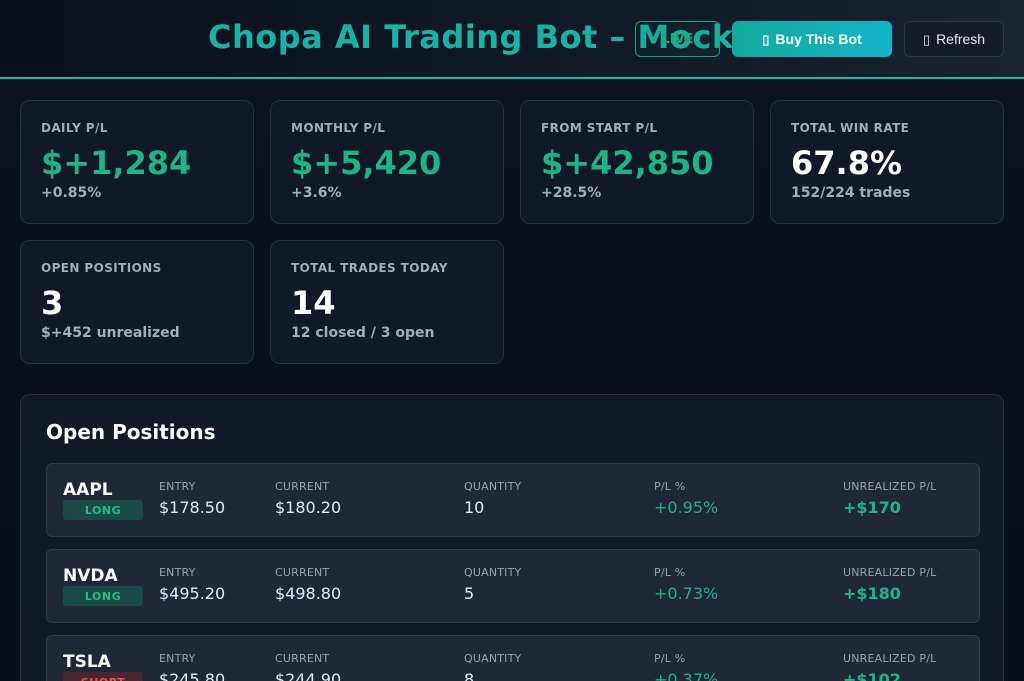  Describe the element at coordinates (313, 303) in the screenshot. I see `stat-value: 14` at that location.